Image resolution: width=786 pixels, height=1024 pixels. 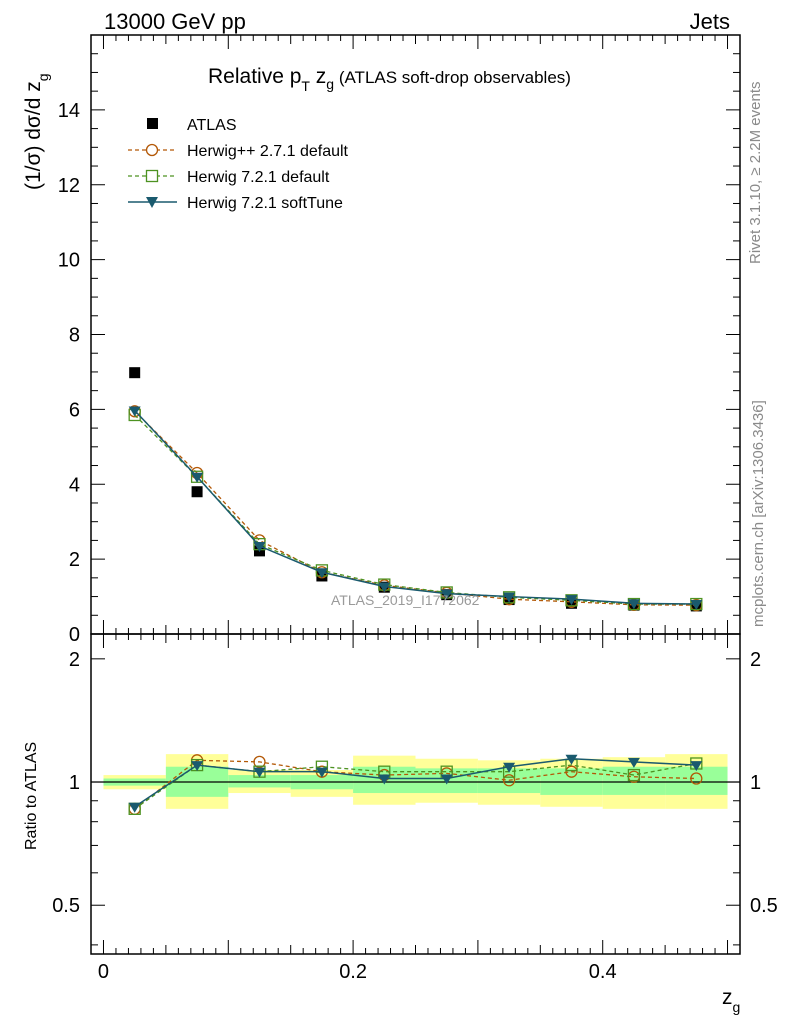 What do you see at coordinates (254, 76) in the screenshot?
I see `plot-title-main: Relative p` at bounding box center [254, 76].